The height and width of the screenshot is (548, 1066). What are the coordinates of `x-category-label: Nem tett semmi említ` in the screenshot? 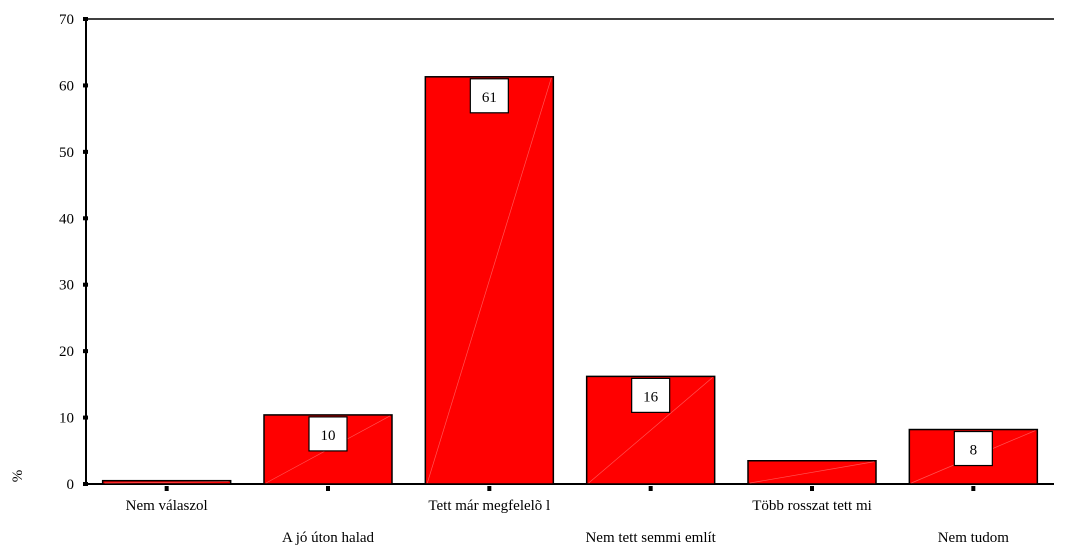 It's located at (650, 538).